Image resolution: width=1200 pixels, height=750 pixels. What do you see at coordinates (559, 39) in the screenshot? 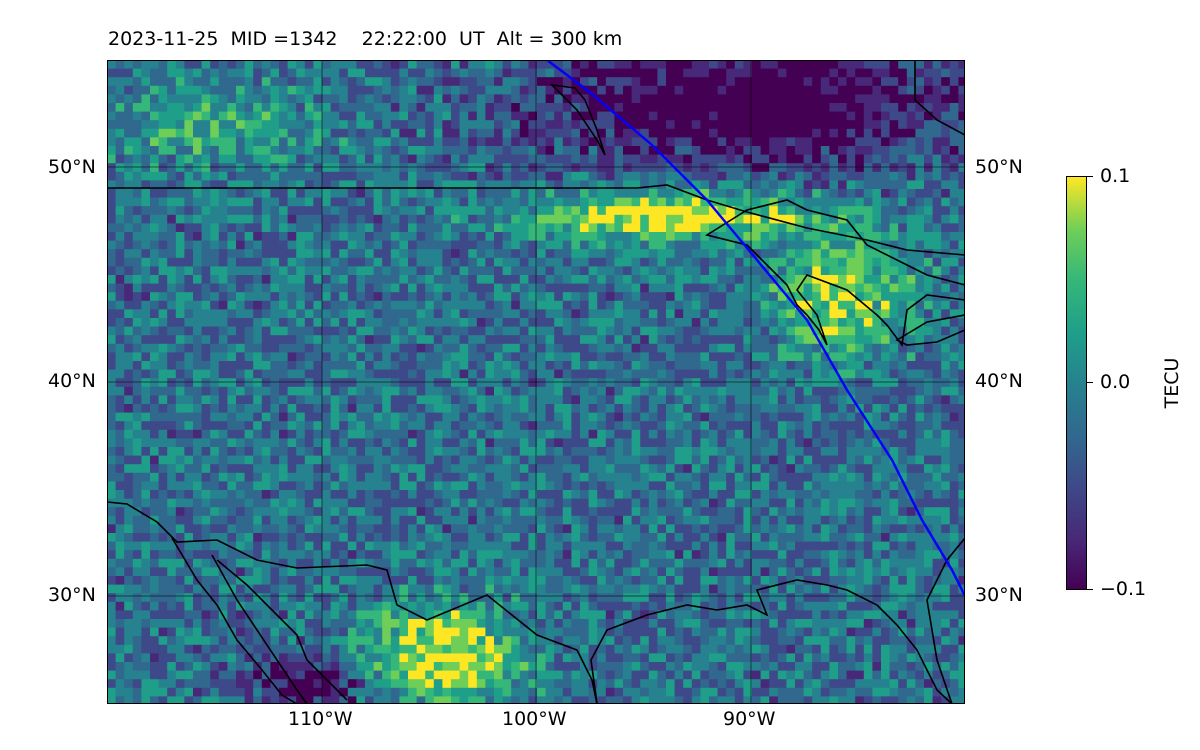
I see `title-alt: Alt = 300 km` at bounding box center [559, 39].